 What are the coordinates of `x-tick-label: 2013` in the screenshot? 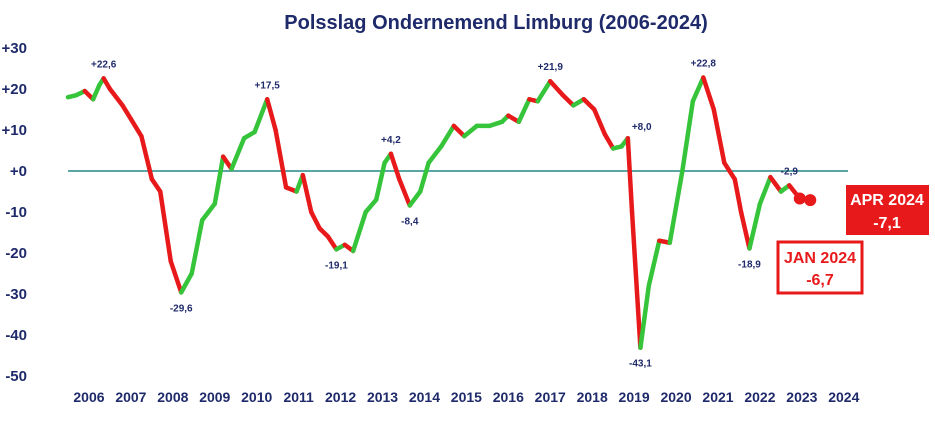 It's located at (382, 397).